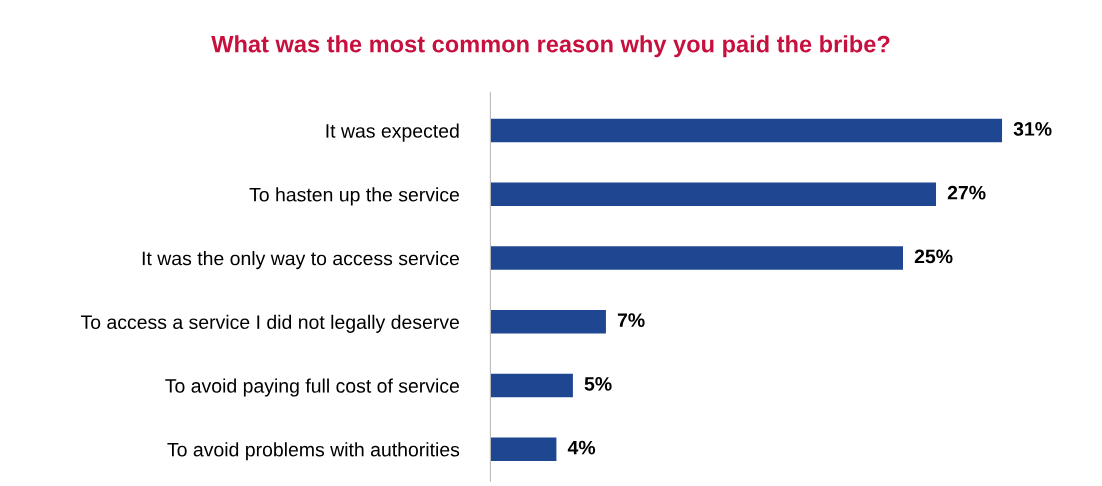 The image size is (1102, 486). I want to click on y-tick-label: To avoid paying full cost of service, so click(312, 387).